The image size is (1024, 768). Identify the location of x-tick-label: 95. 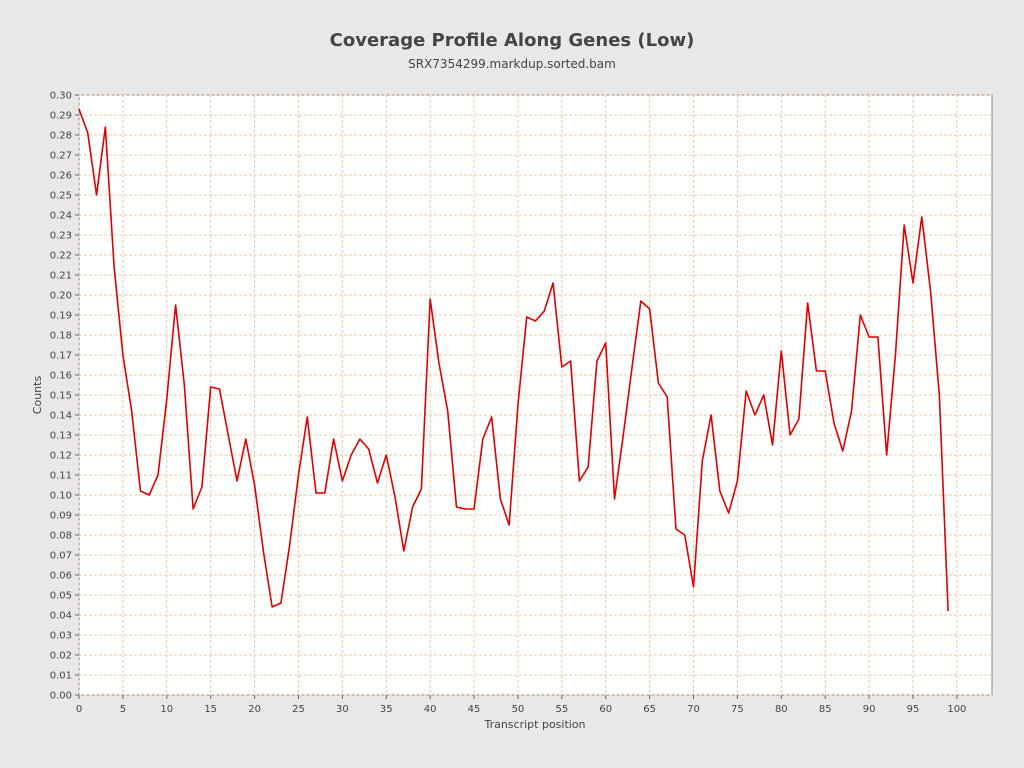
(913, 709).